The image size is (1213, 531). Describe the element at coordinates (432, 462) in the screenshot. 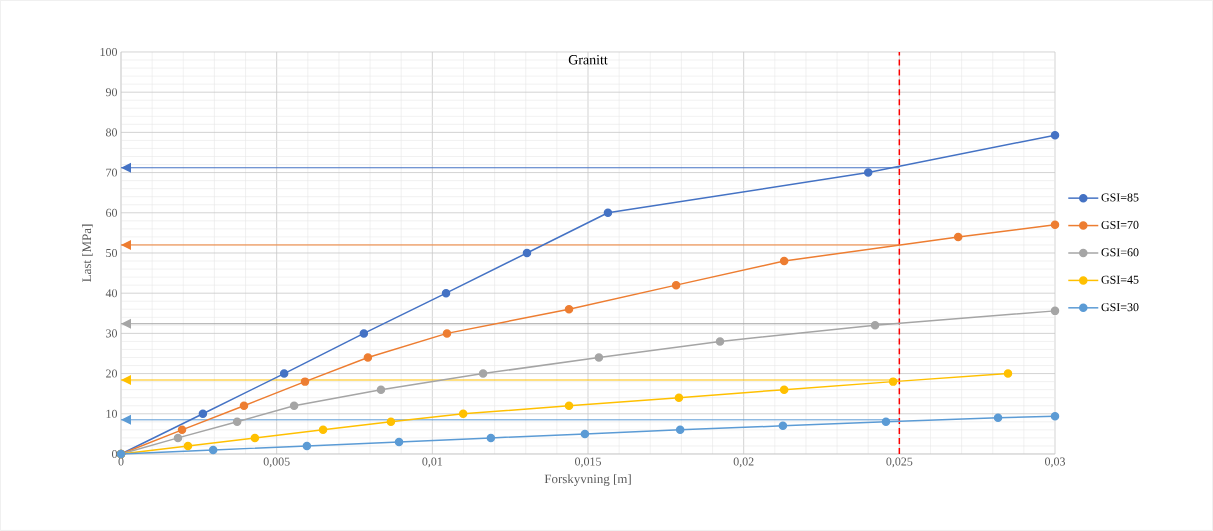

I see `x-tick-label: 0,01` at that location.